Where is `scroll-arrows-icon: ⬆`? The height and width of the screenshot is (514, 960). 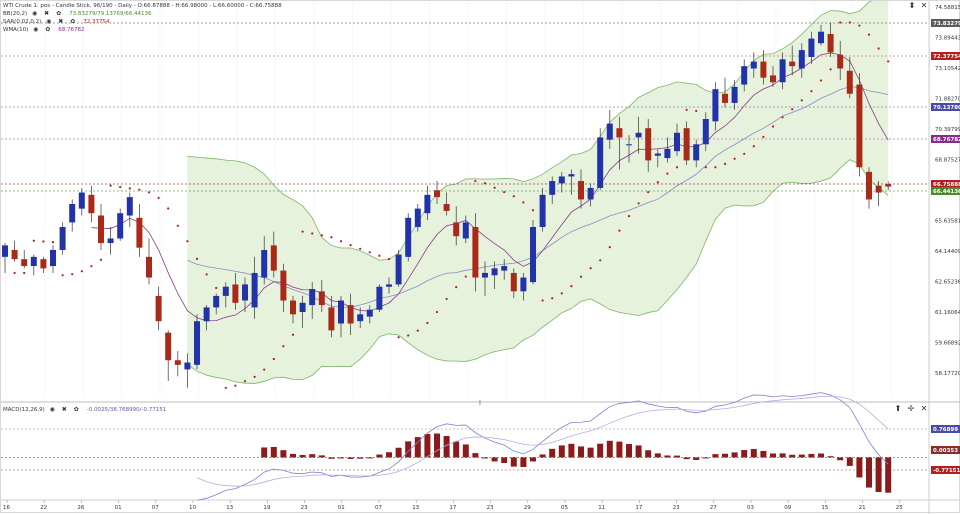 scroll-arrows-icon: ⬆ is located at coordinates (898, 408).